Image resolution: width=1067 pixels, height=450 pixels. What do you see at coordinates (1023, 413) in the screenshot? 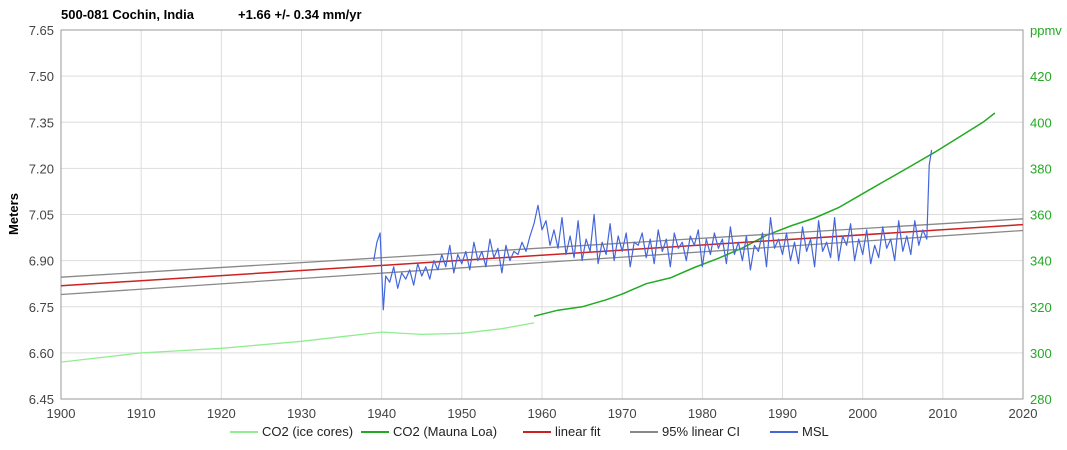
I see `x-tick-label: 2020` at bounding box center [1023, 413].